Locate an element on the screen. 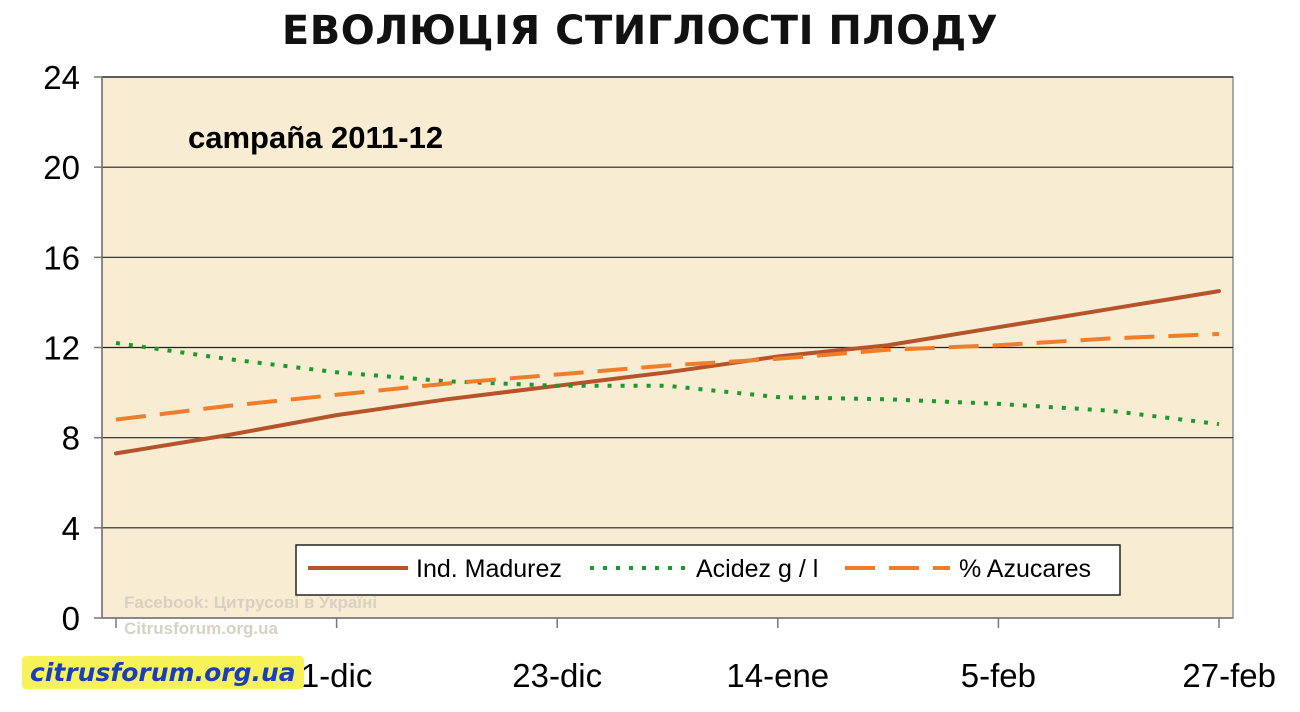  legend-label-2: Acidez g / l is located at coordinates (757, 569).